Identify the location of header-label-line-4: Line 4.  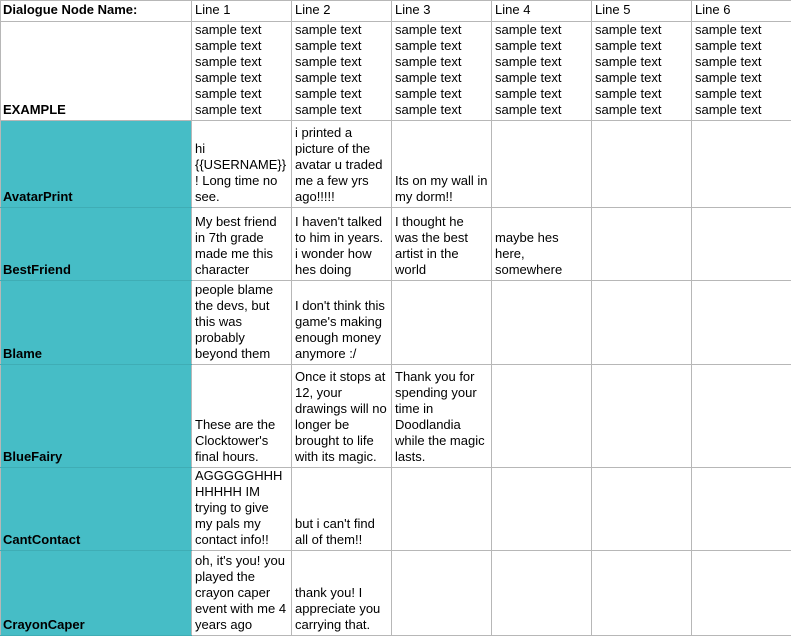
(542, 10).